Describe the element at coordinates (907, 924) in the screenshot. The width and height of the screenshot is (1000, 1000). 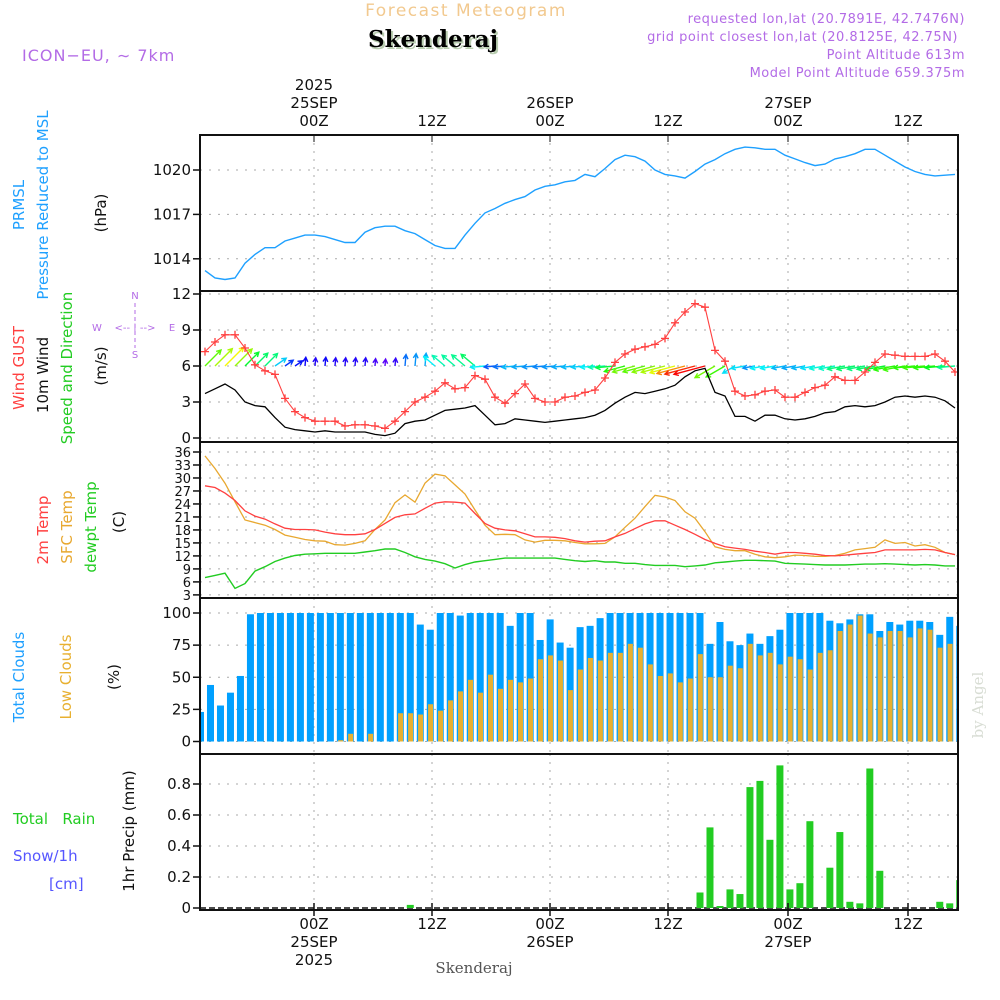
I see `bottom-hour-label: 12Z` at that location.